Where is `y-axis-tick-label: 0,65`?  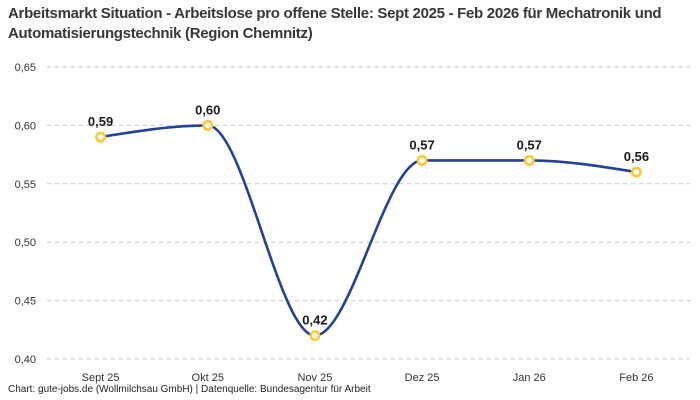
y-axis-tick-label: 0,65 is located at coordinates (25, 68).